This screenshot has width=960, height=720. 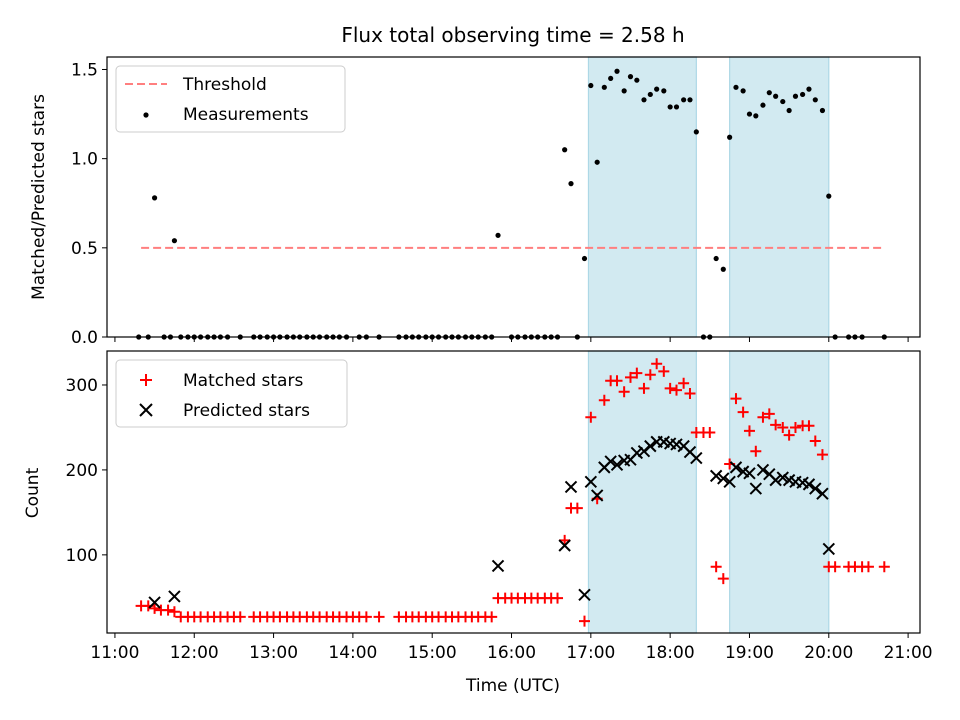 What do you see at coordinates (86, 471) in the screenshot?
I see `bottom-y-ticks: 100 200 300` at bounding box center [86, 471].